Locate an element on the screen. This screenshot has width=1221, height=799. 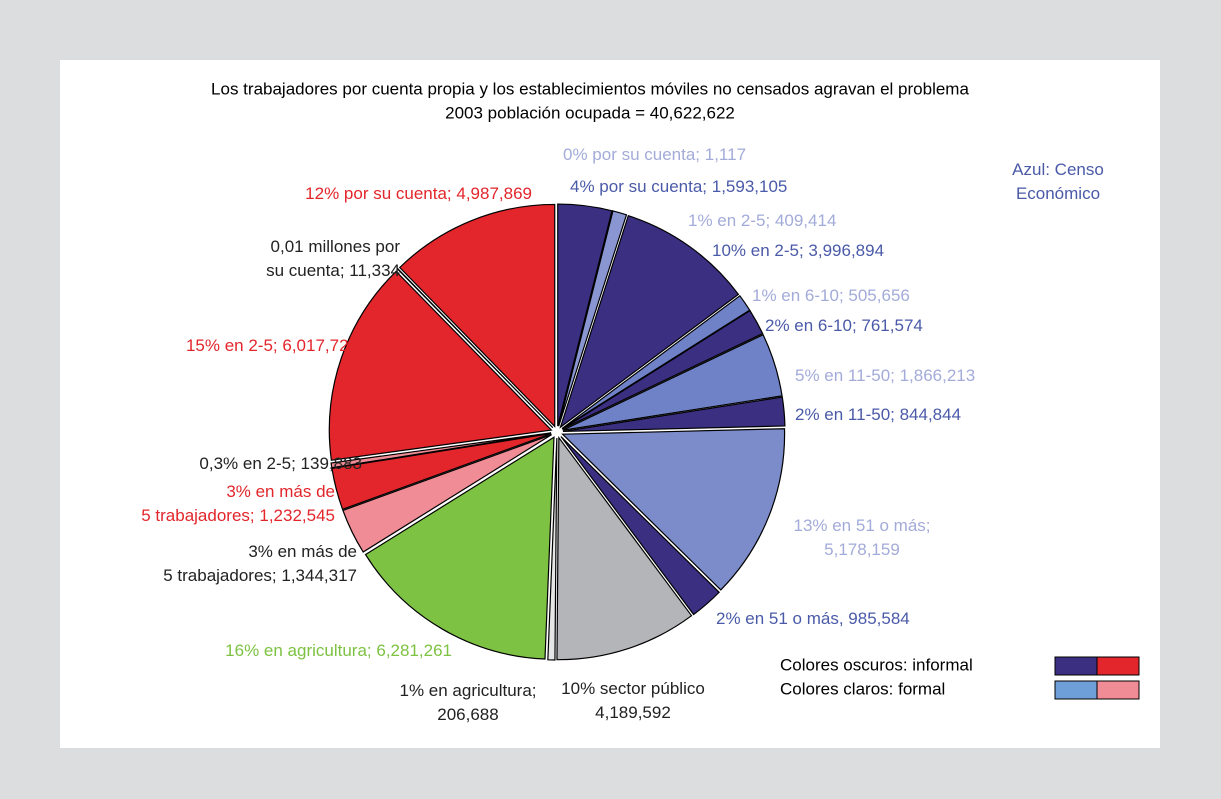
annotation-line: Azul: Censo is located at coordinates (1058, 169).